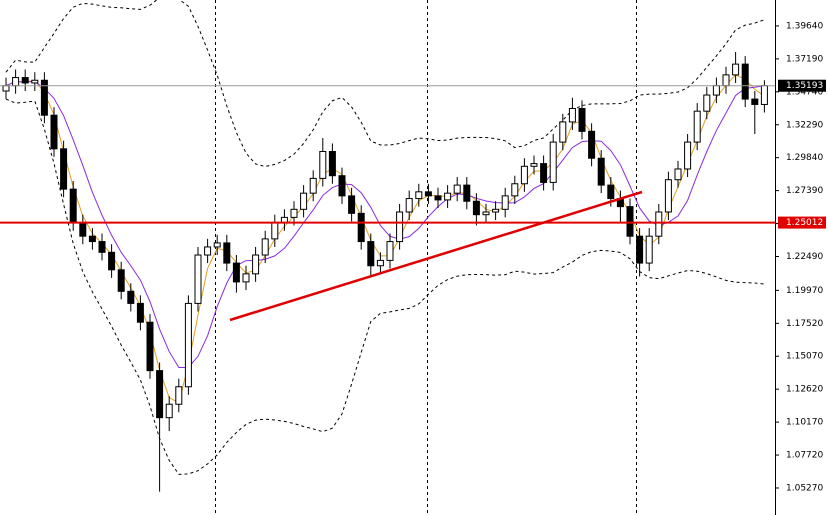 The height and width of the screenshot is (515, 828). I want to click on price-label: 1.25012, so click(804, 223).